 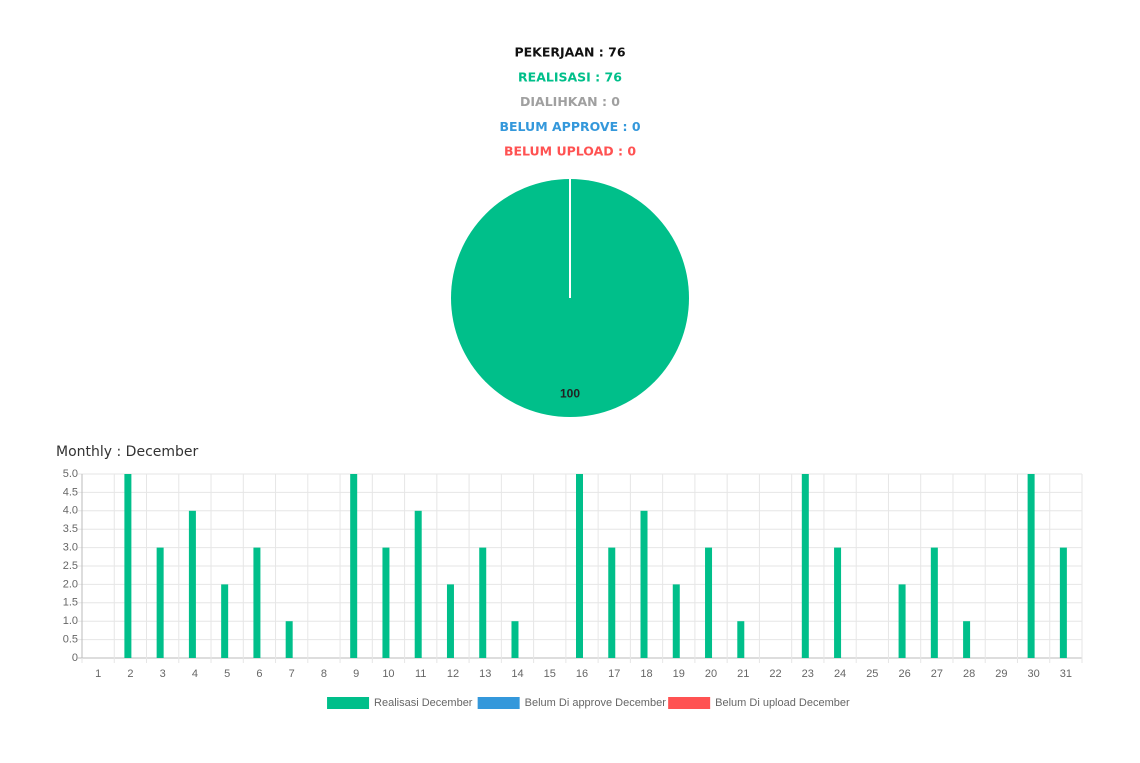 I want to click on x-tick-label: 7, so click(x=292, y=674).